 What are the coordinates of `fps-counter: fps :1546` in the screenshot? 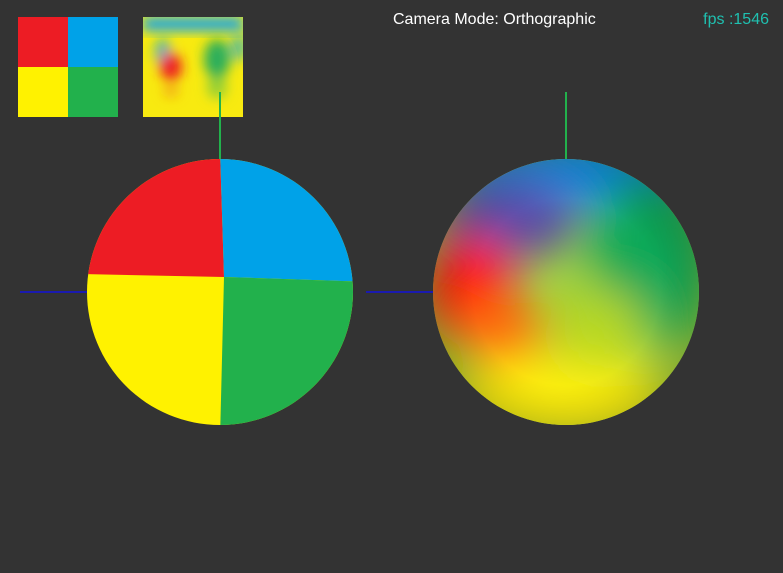 It's located at (736, 19).